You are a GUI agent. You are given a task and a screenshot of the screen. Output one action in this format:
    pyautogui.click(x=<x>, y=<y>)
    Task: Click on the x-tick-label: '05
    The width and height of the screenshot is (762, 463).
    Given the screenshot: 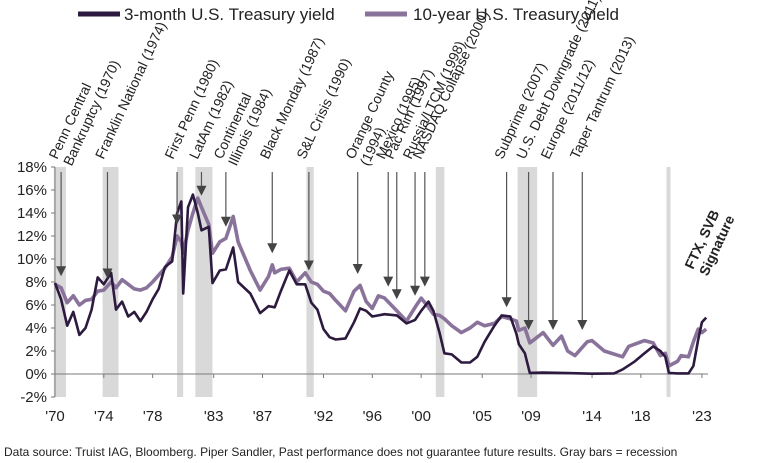 What is the action you would take?
    pyautogui.click(x=482, y=416)
    